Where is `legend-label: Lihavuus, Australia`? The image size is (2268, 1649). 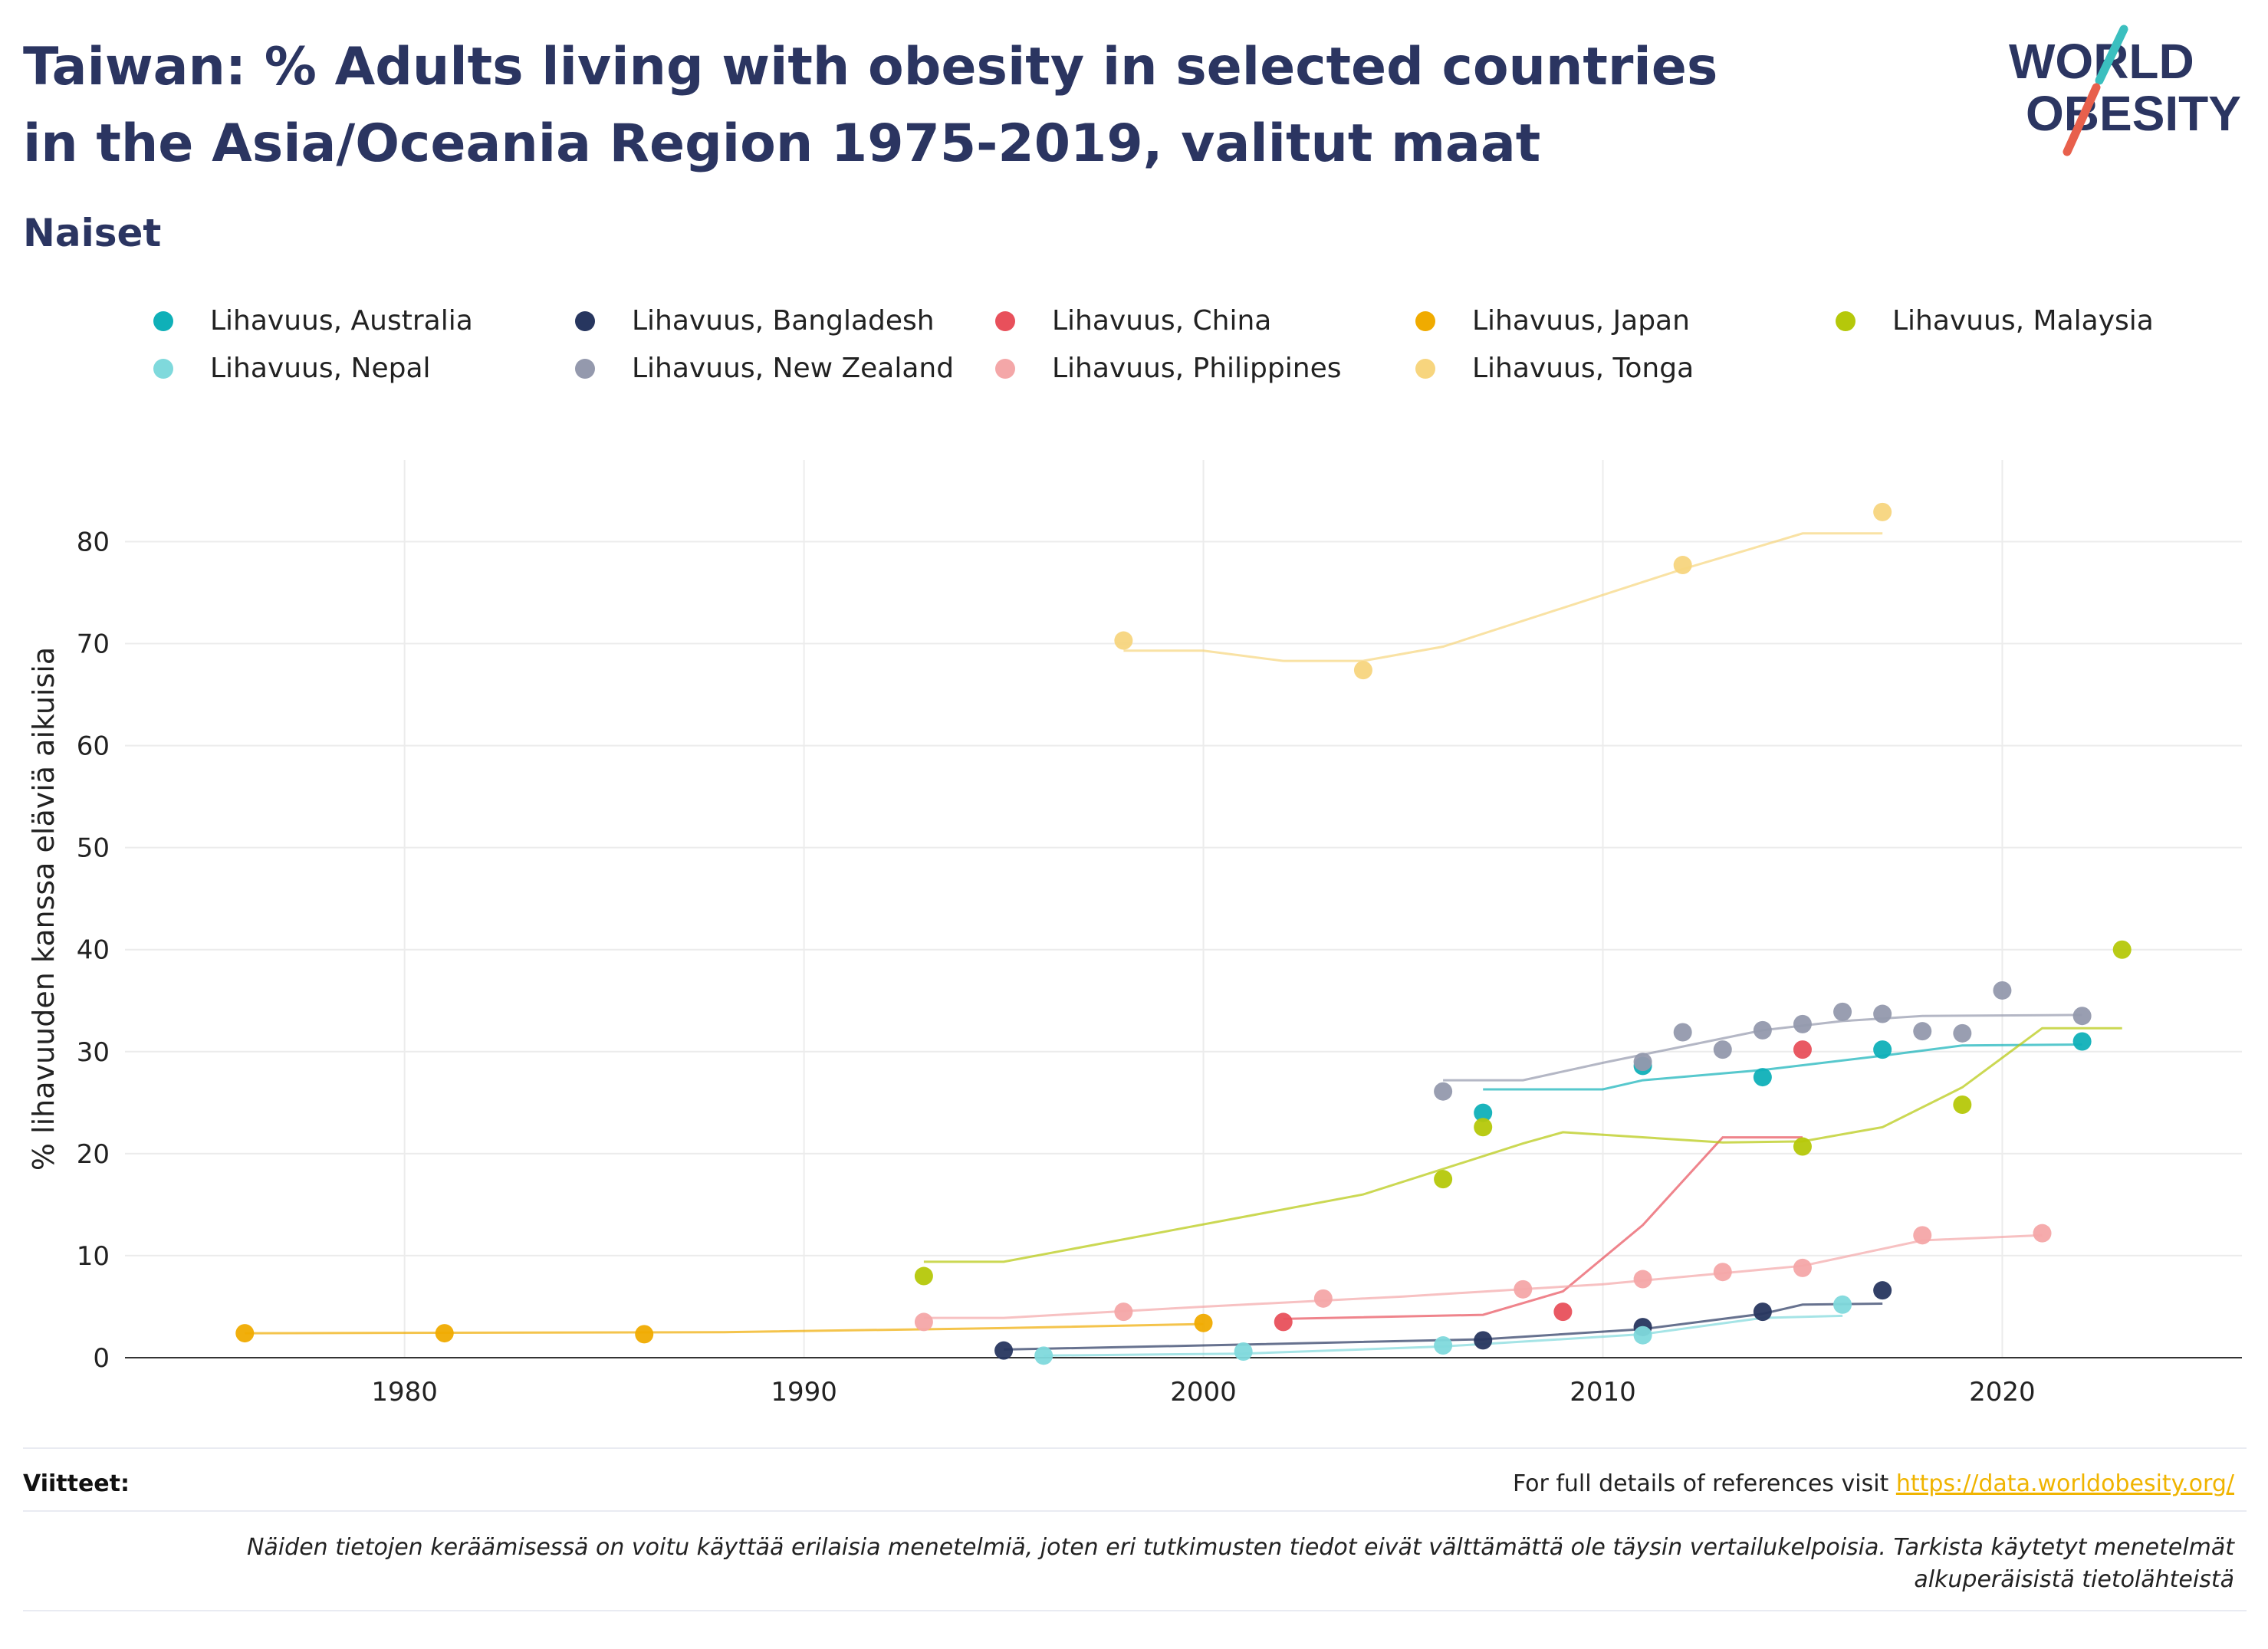 legend-label: Lihavuus, Australia is located at coordinates (341, 321).